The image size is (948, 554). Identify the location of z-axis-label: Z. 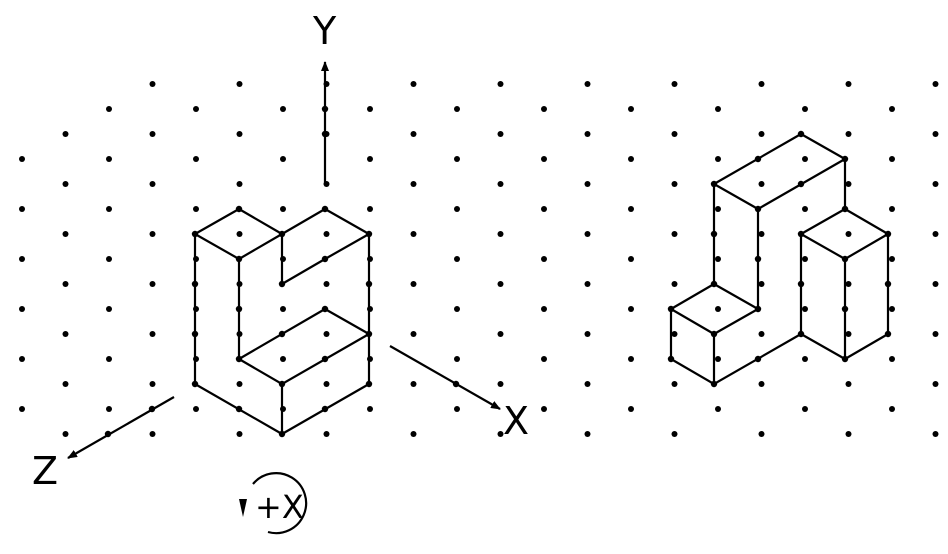
(45, 471).